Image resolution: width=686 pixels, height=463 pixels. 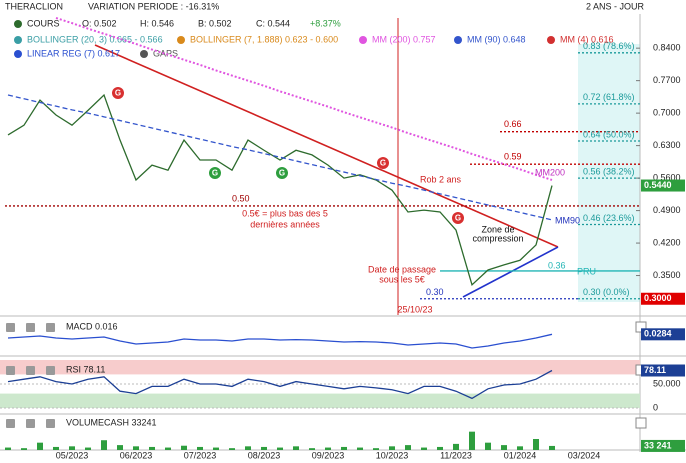 What do you see at coordinates (402, 269) in the screenshot?
I see `annotation: Date de passage` at bounding box center [402, 269].